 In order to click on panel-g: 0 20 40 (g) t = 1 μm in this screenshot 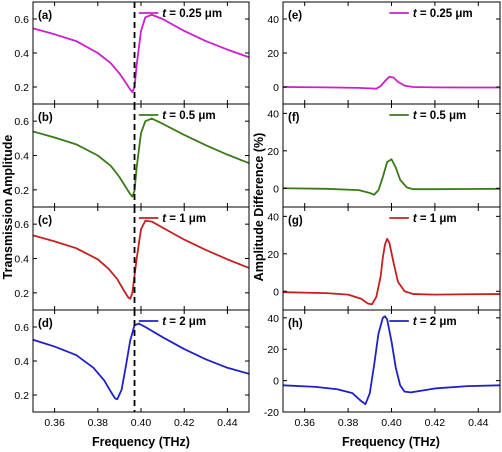, I will do `click(384, 258)`.